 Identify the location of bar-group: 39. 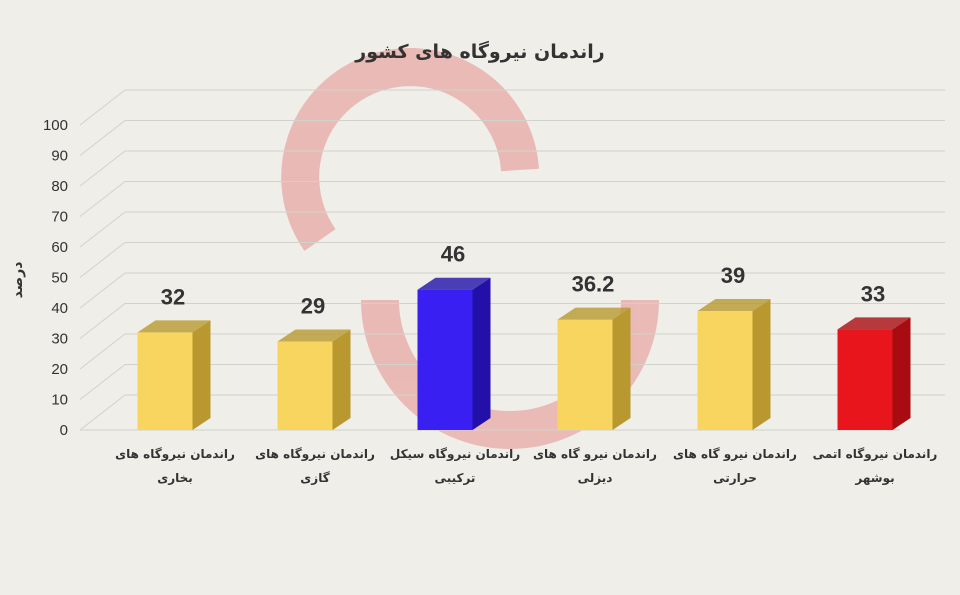
(734, 346).